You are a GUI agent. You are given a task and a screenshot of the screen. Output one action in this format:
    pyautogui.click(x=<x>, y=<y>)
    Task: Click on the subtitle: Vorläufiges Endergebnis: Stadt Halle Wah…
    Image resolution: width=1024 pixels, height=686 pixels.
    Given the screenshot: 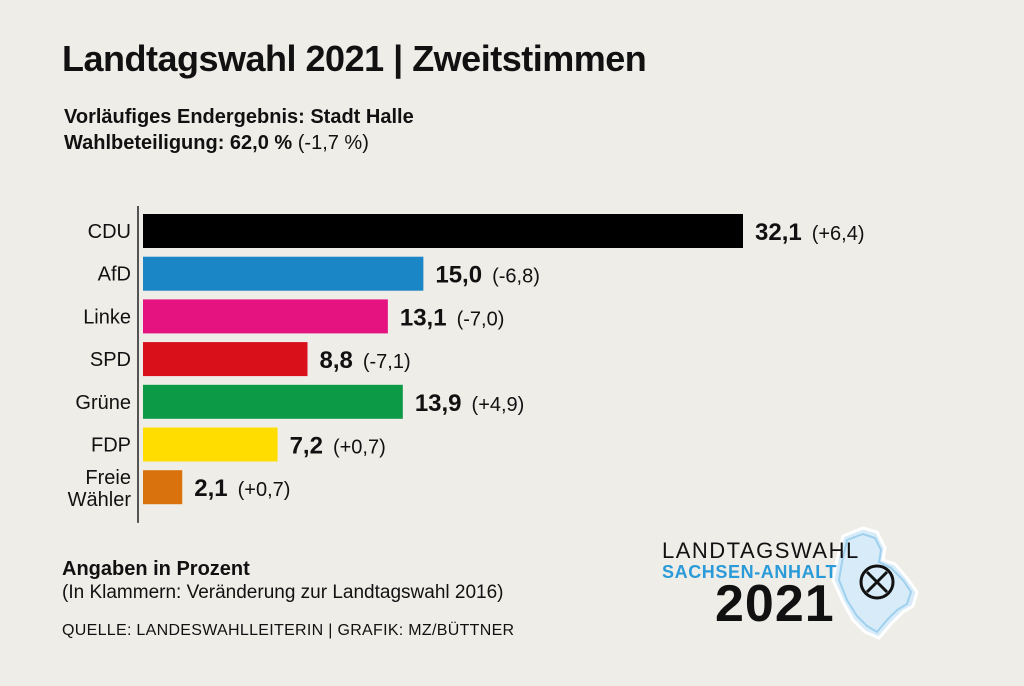 What is the action you would take?
    pyautogui.click(x=239, y=130)
    